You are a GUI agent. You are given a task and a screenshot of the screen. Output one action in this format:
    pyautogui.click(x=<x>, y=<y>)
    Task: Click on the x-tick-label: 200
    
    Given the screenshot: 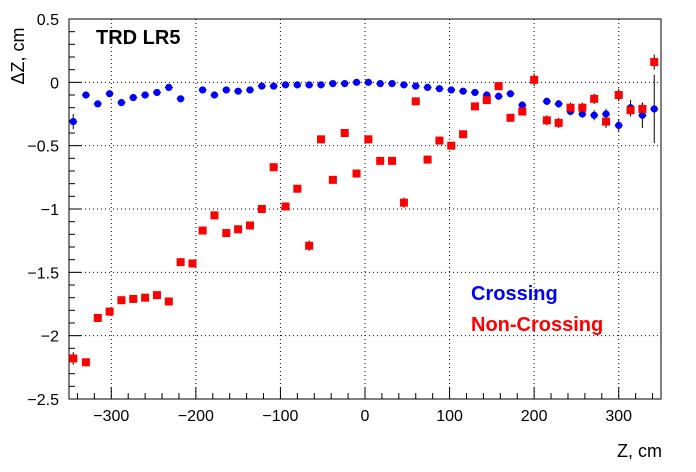 What is the action you would take?
    pyautogui.click(x=534, y=416)
    